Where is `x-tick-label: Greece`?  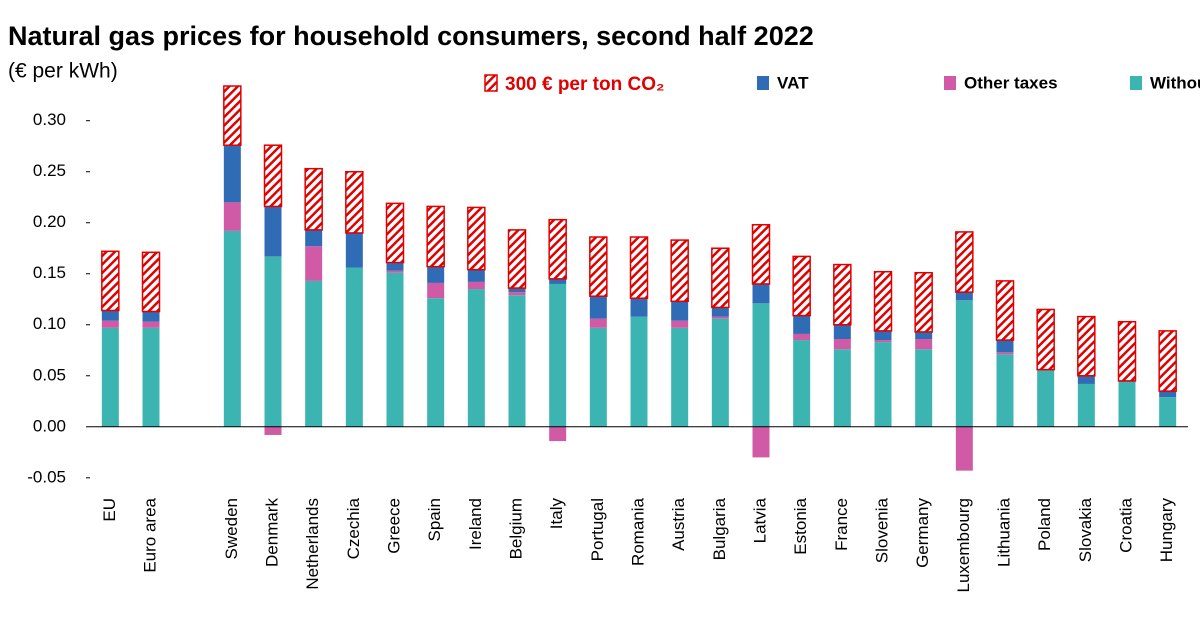
x-tick-label: Greece is located at coordinates (393, 526).